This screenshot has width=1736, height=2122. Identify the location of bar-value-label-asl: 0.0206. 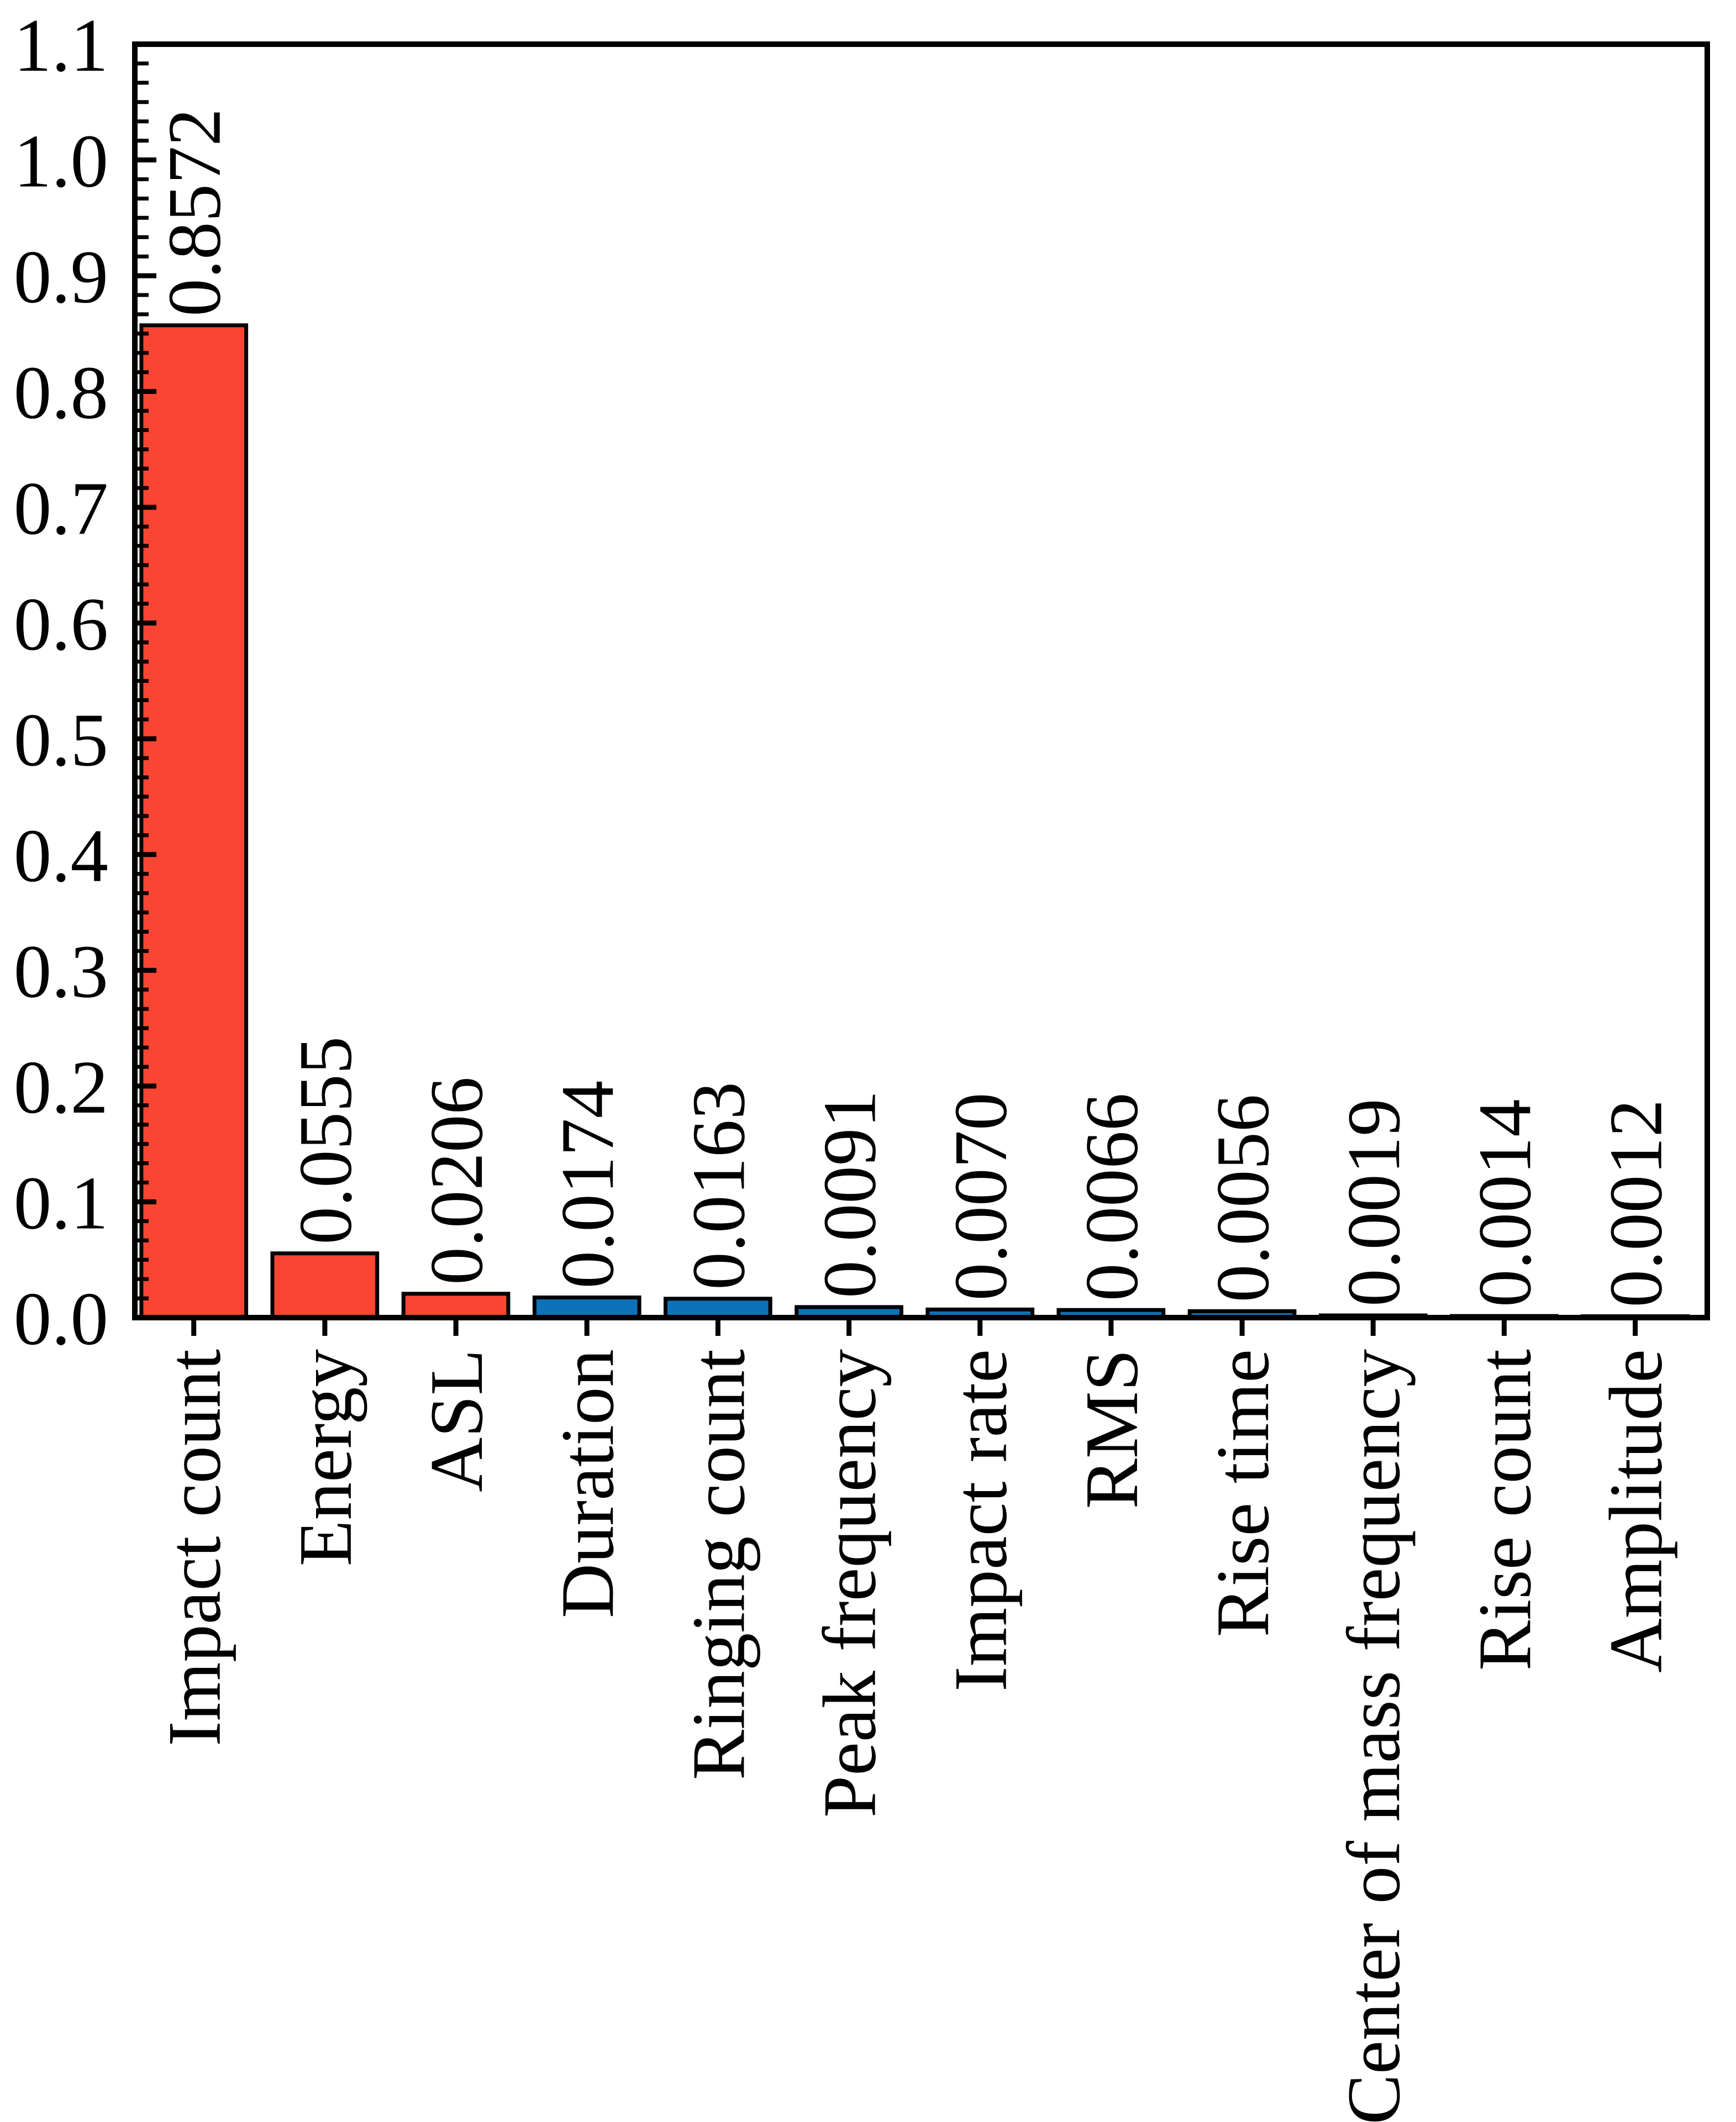
(456, 1181).